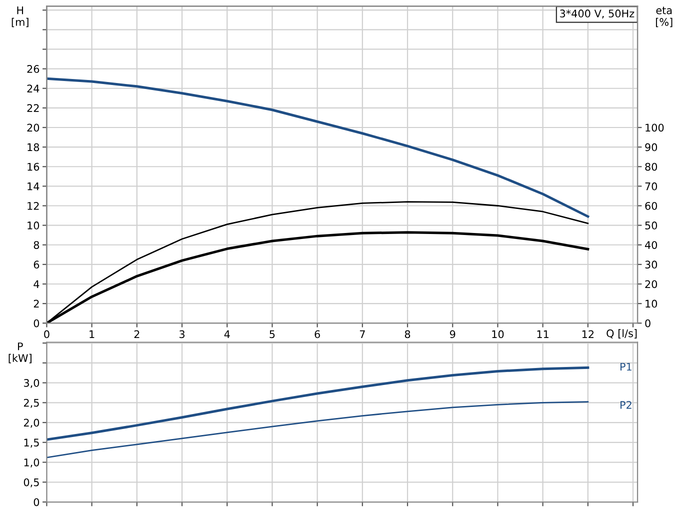 This screenshot has height=517, width=687. Describe the element at coordinates (33, 108) in the screenshot. I see `y-tick-label: 22` at that location.